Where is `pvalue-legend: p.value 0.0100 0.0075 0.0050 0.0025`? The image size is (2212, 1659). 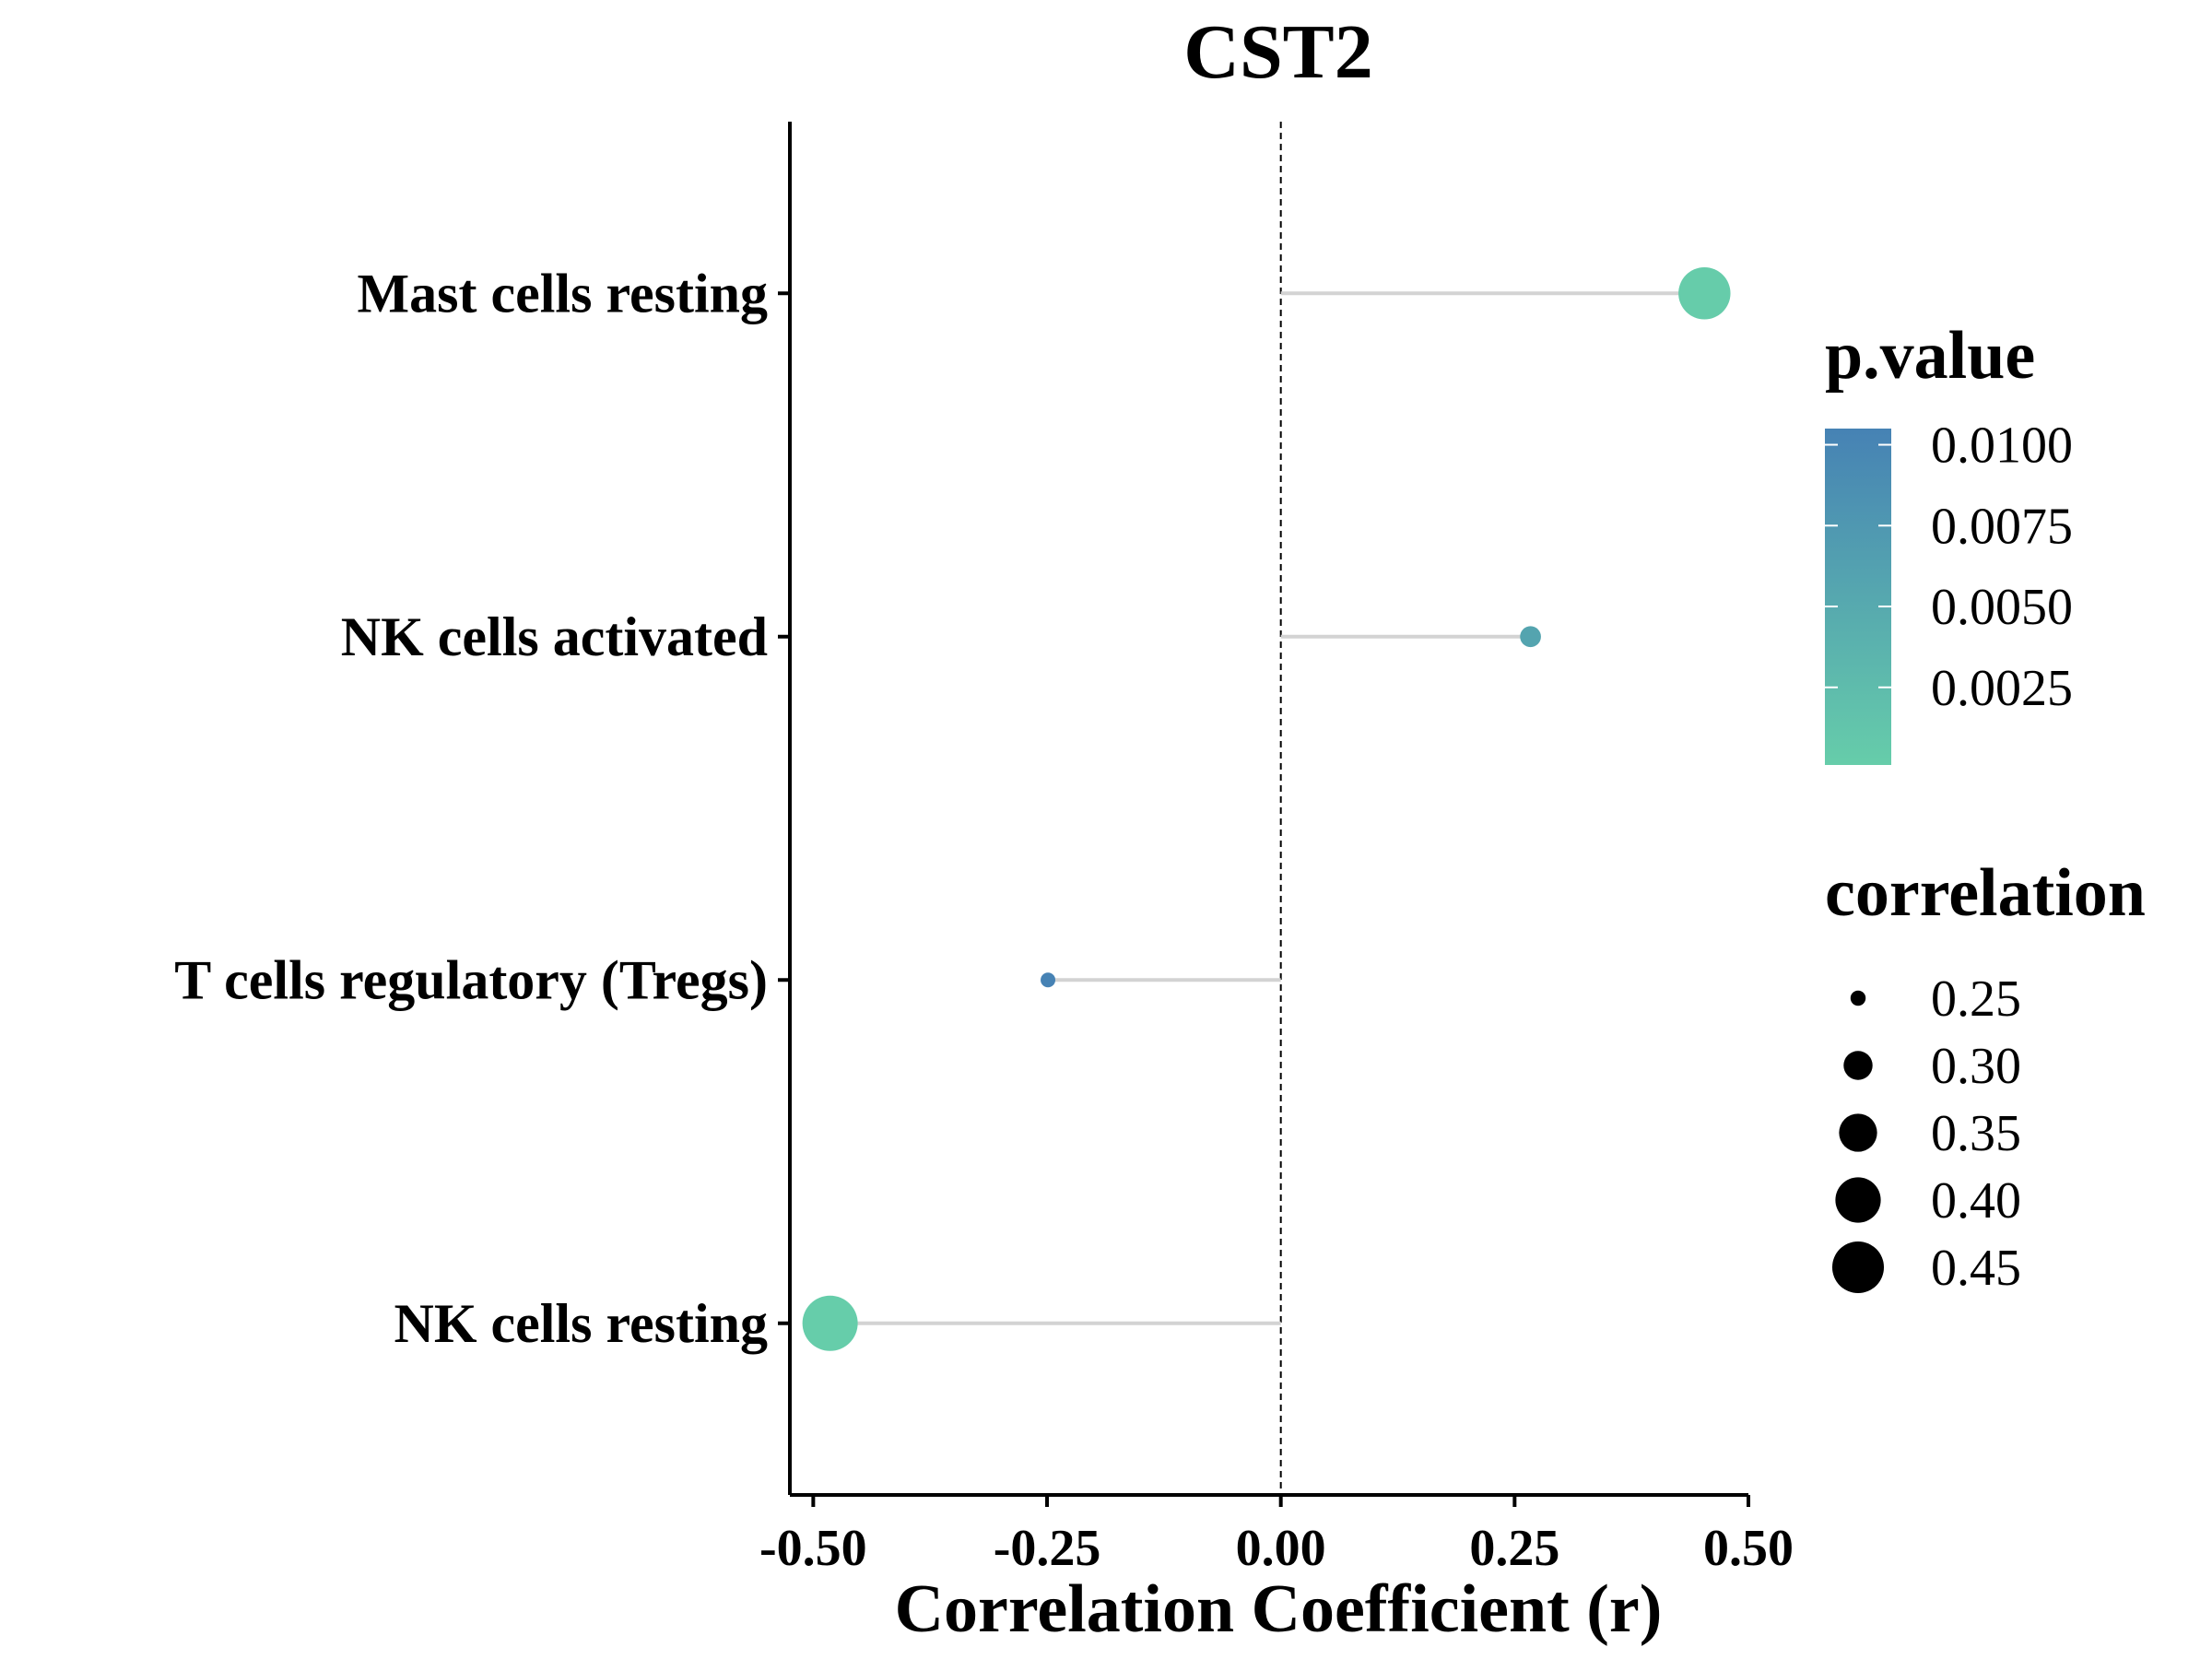 pvalue-legend: p.value 0.0100 0.0075 0.0050 0.0025 is located at coordinates (1949, 541).